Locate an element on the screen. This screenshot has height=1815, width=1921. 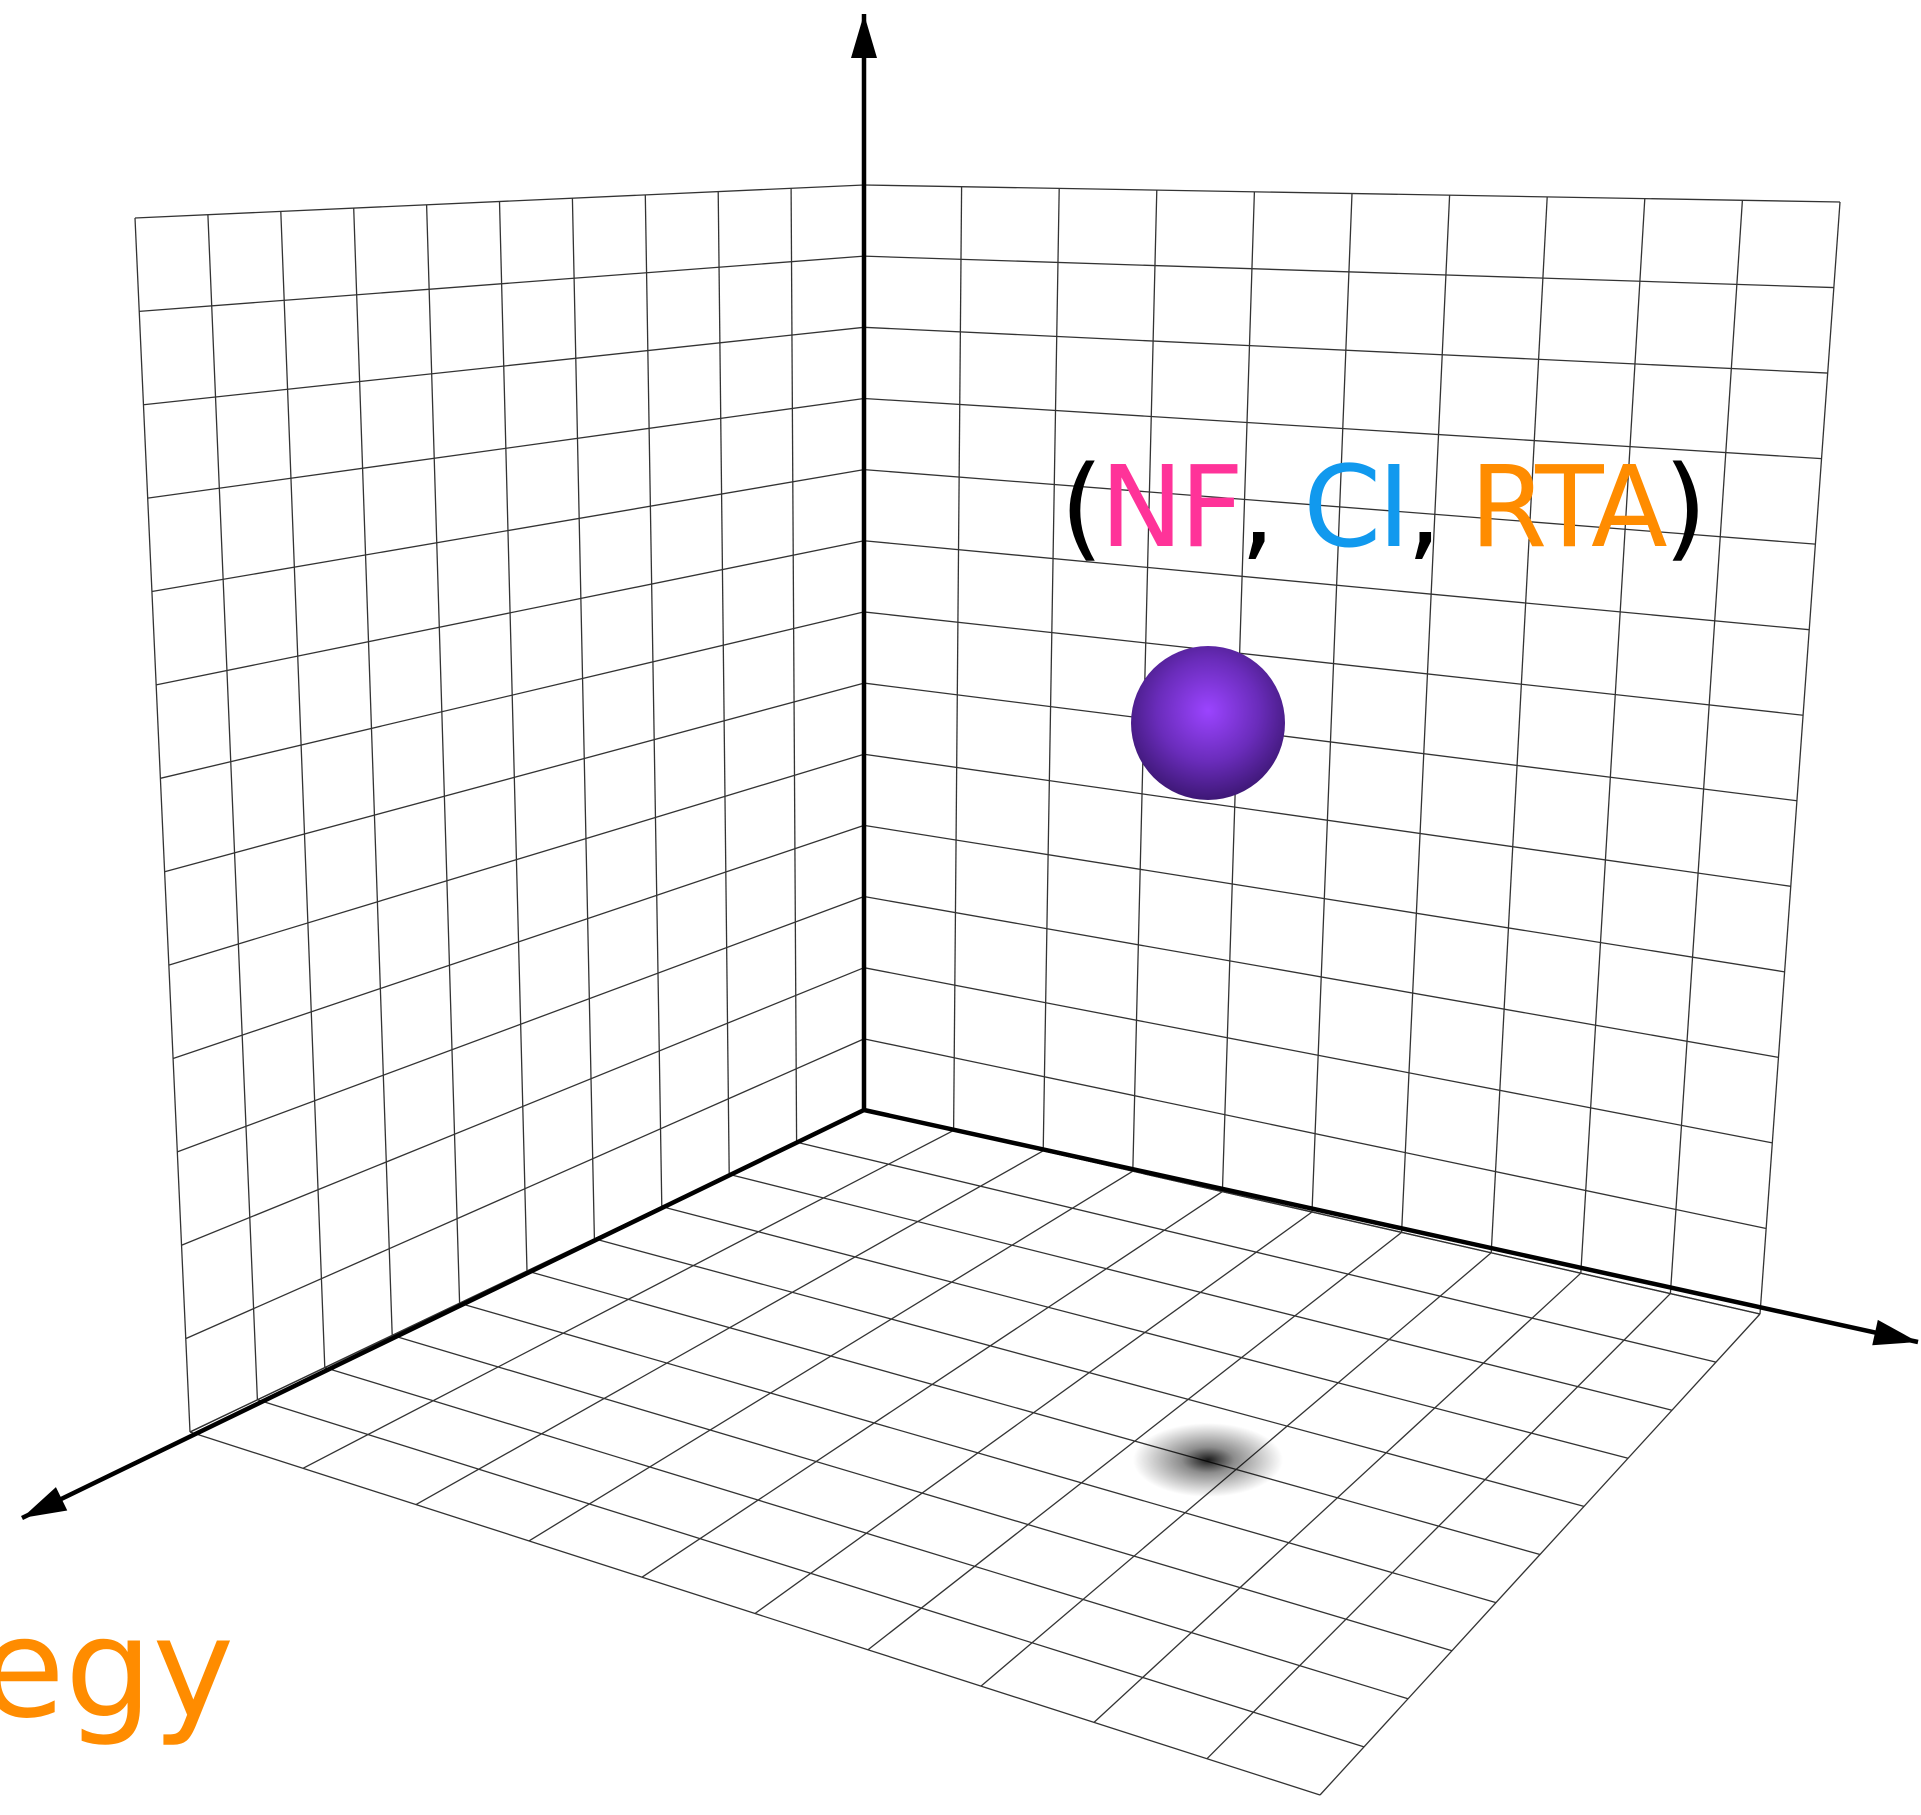
shadow-icon is located at coordinates (1208, 1460).